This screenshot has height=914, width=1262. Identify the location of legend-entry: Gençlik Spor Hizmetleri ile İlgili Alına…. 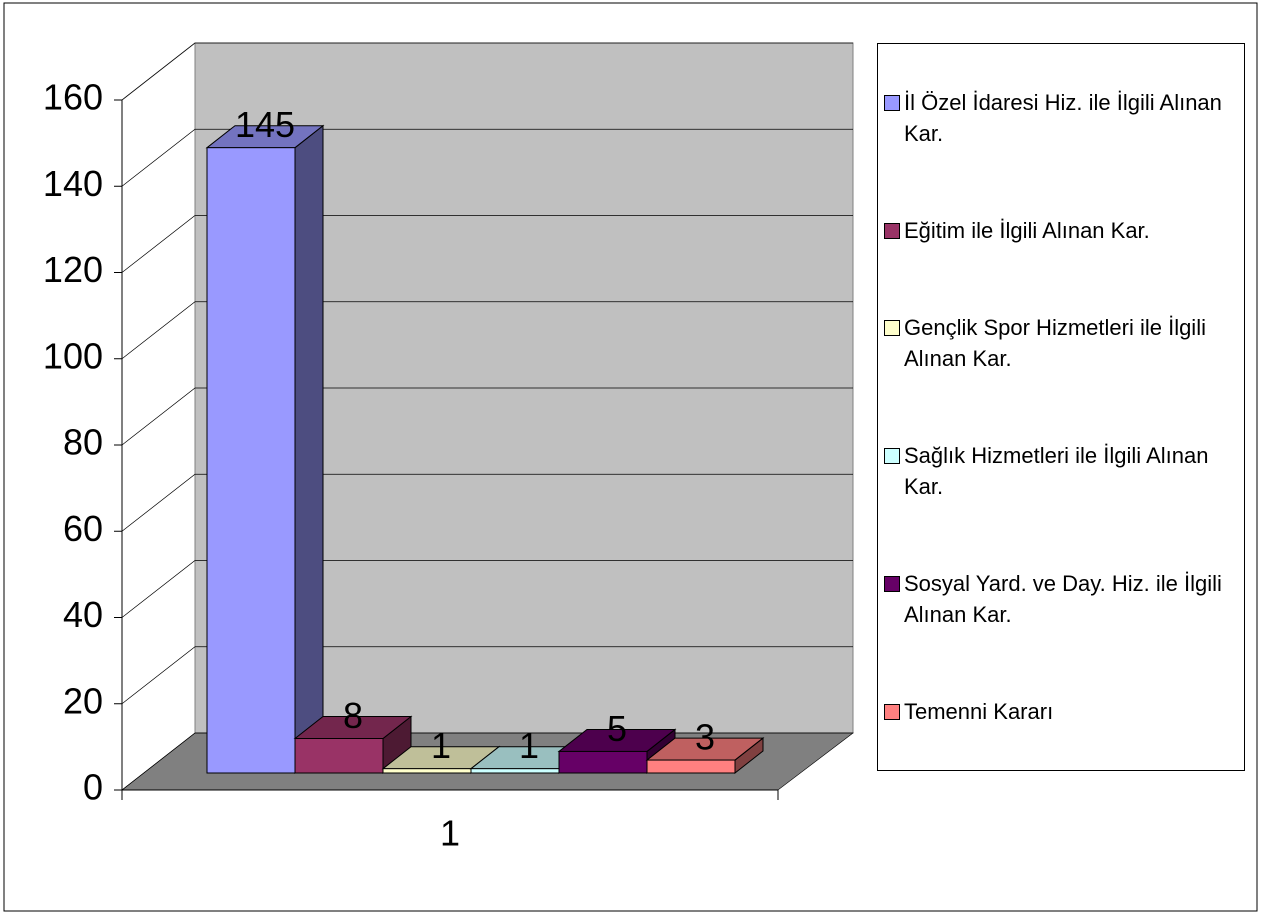
(1061, 343).